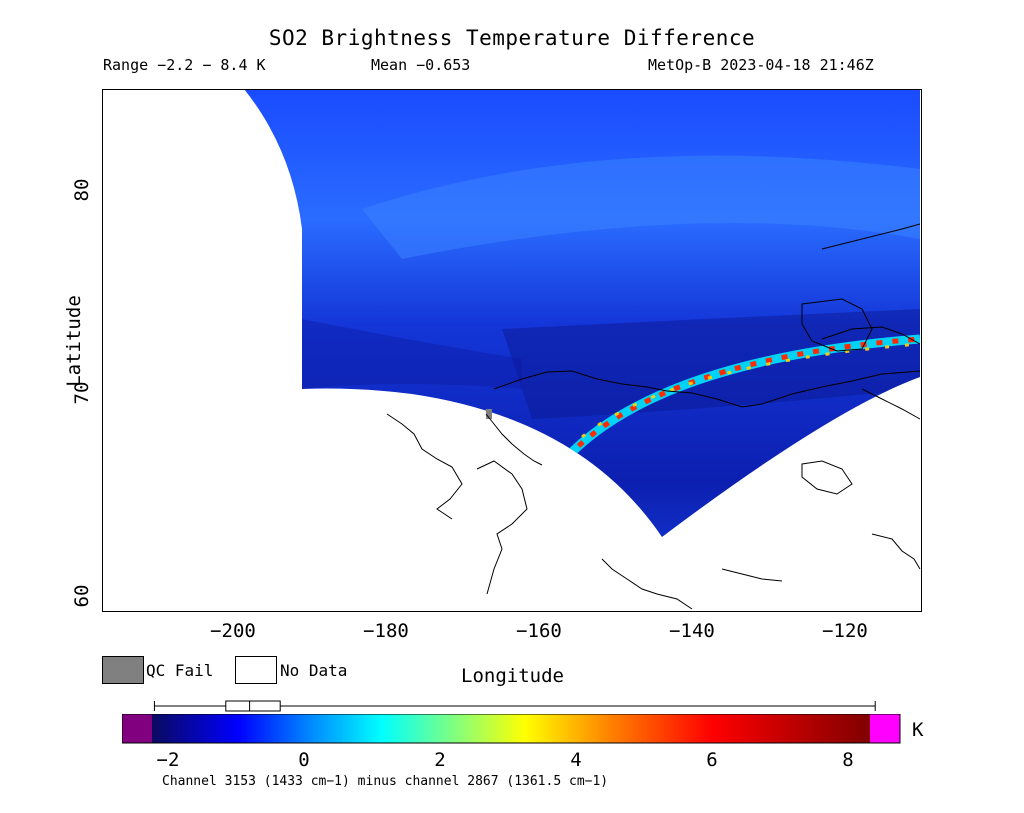 The width and height of the screenshot is (1024, 813). Describe the element at coordinates (514, 706) in the screenshot. I see `distribution-boxplot` at that location.